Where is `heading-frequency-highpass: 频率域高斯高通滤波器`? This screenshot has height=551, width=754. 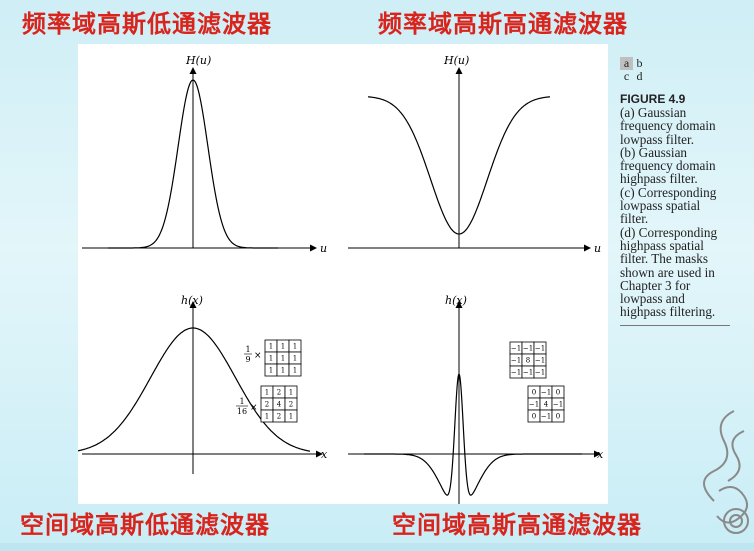 heading-frequency-highpass: 频率域高斯高通滤波器 is located at coordinates (503, 24).